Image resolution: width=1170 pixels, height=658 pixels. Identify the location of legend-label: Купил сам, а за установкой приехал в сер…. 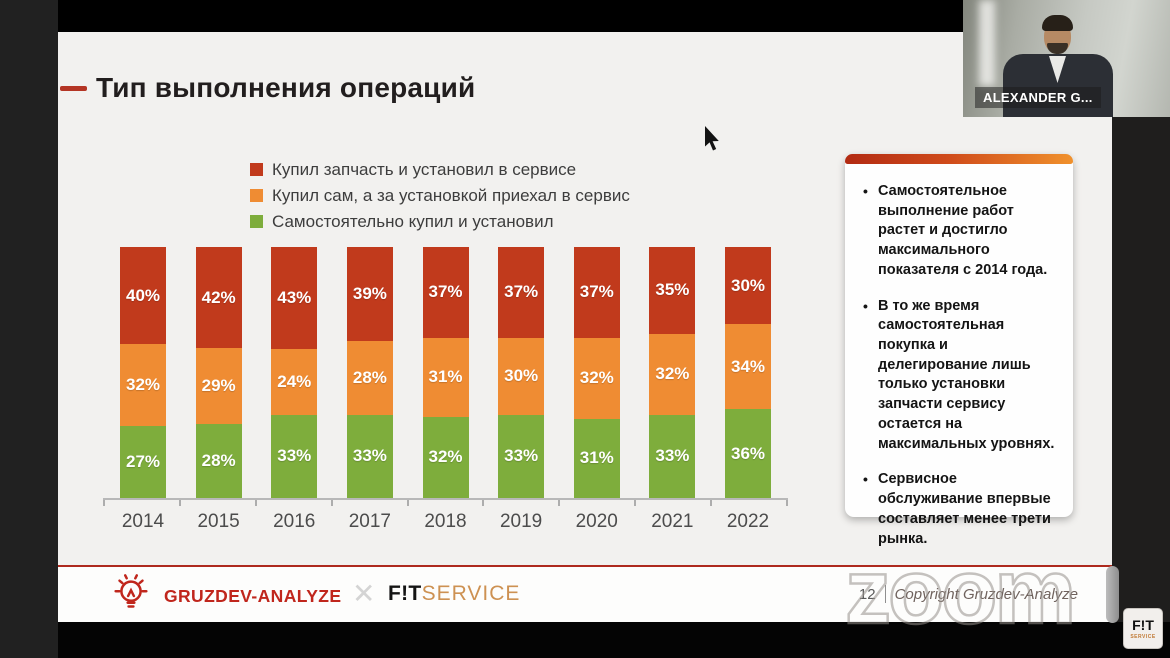
(451, 195).